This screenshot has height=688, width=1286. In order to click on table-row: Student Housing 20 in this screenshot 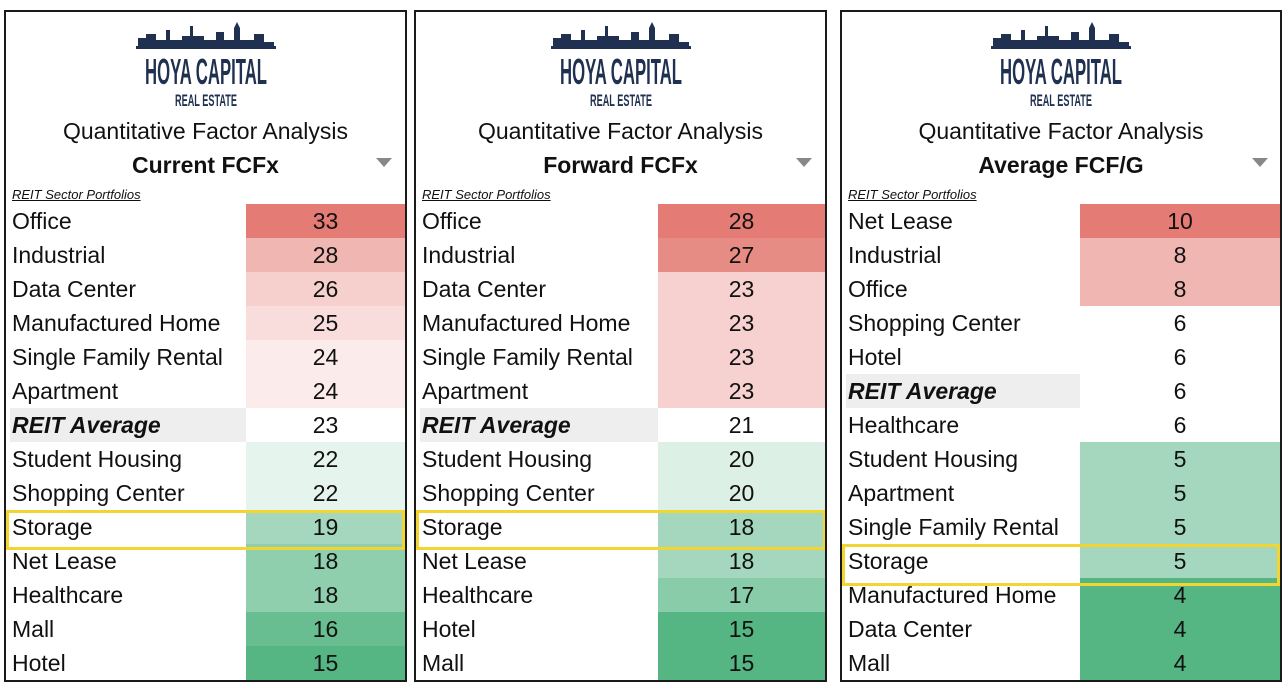, I will do `click(620, 459)`.